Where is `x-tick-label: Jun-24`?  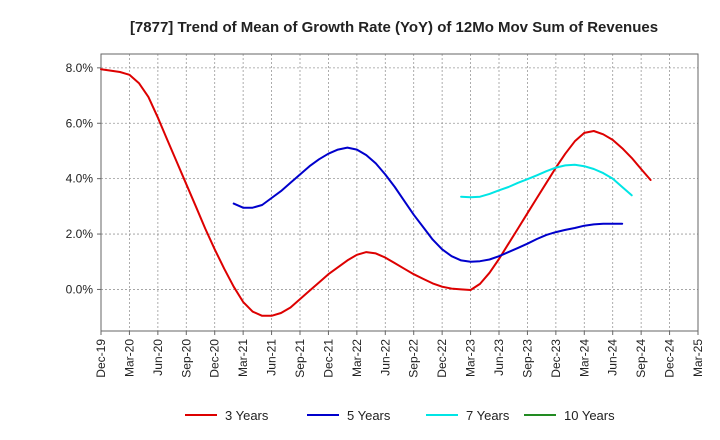
x-tick-label: Jun-24 is located at coordinates (613, 357).